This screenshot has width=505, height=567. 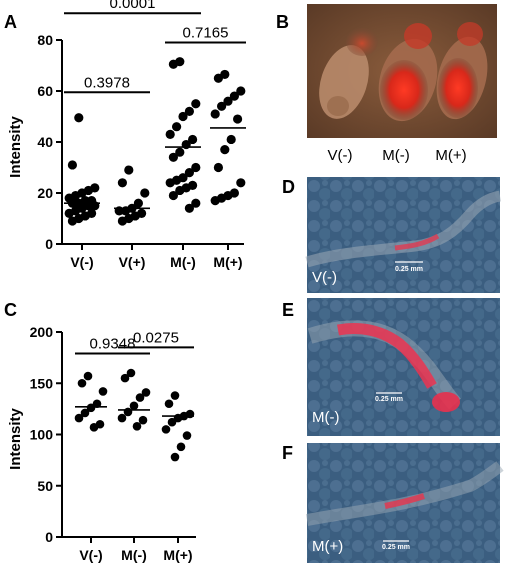 What do you see at coordinates (227, 262) in the screenshot?
I see `x-tick-label-a-3: M(+)` at bounding box center [227, 262].